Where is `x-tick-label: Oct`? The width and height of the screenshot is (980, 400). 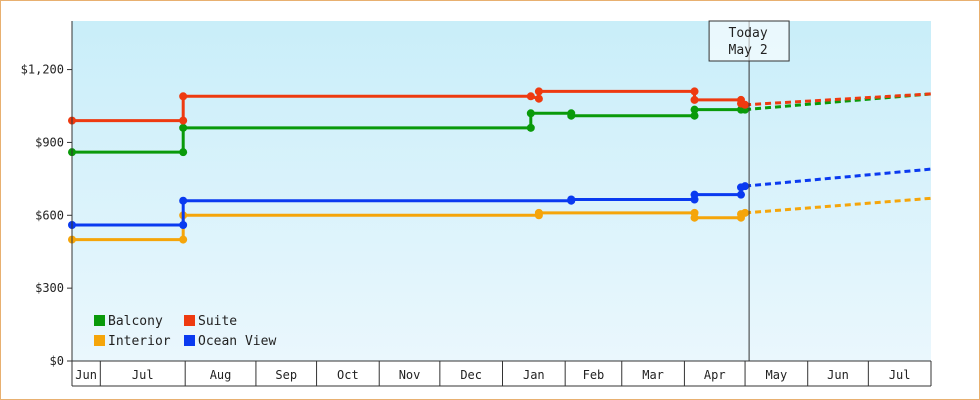
x-tick-label: Oct is located at coordinates (348, 375).